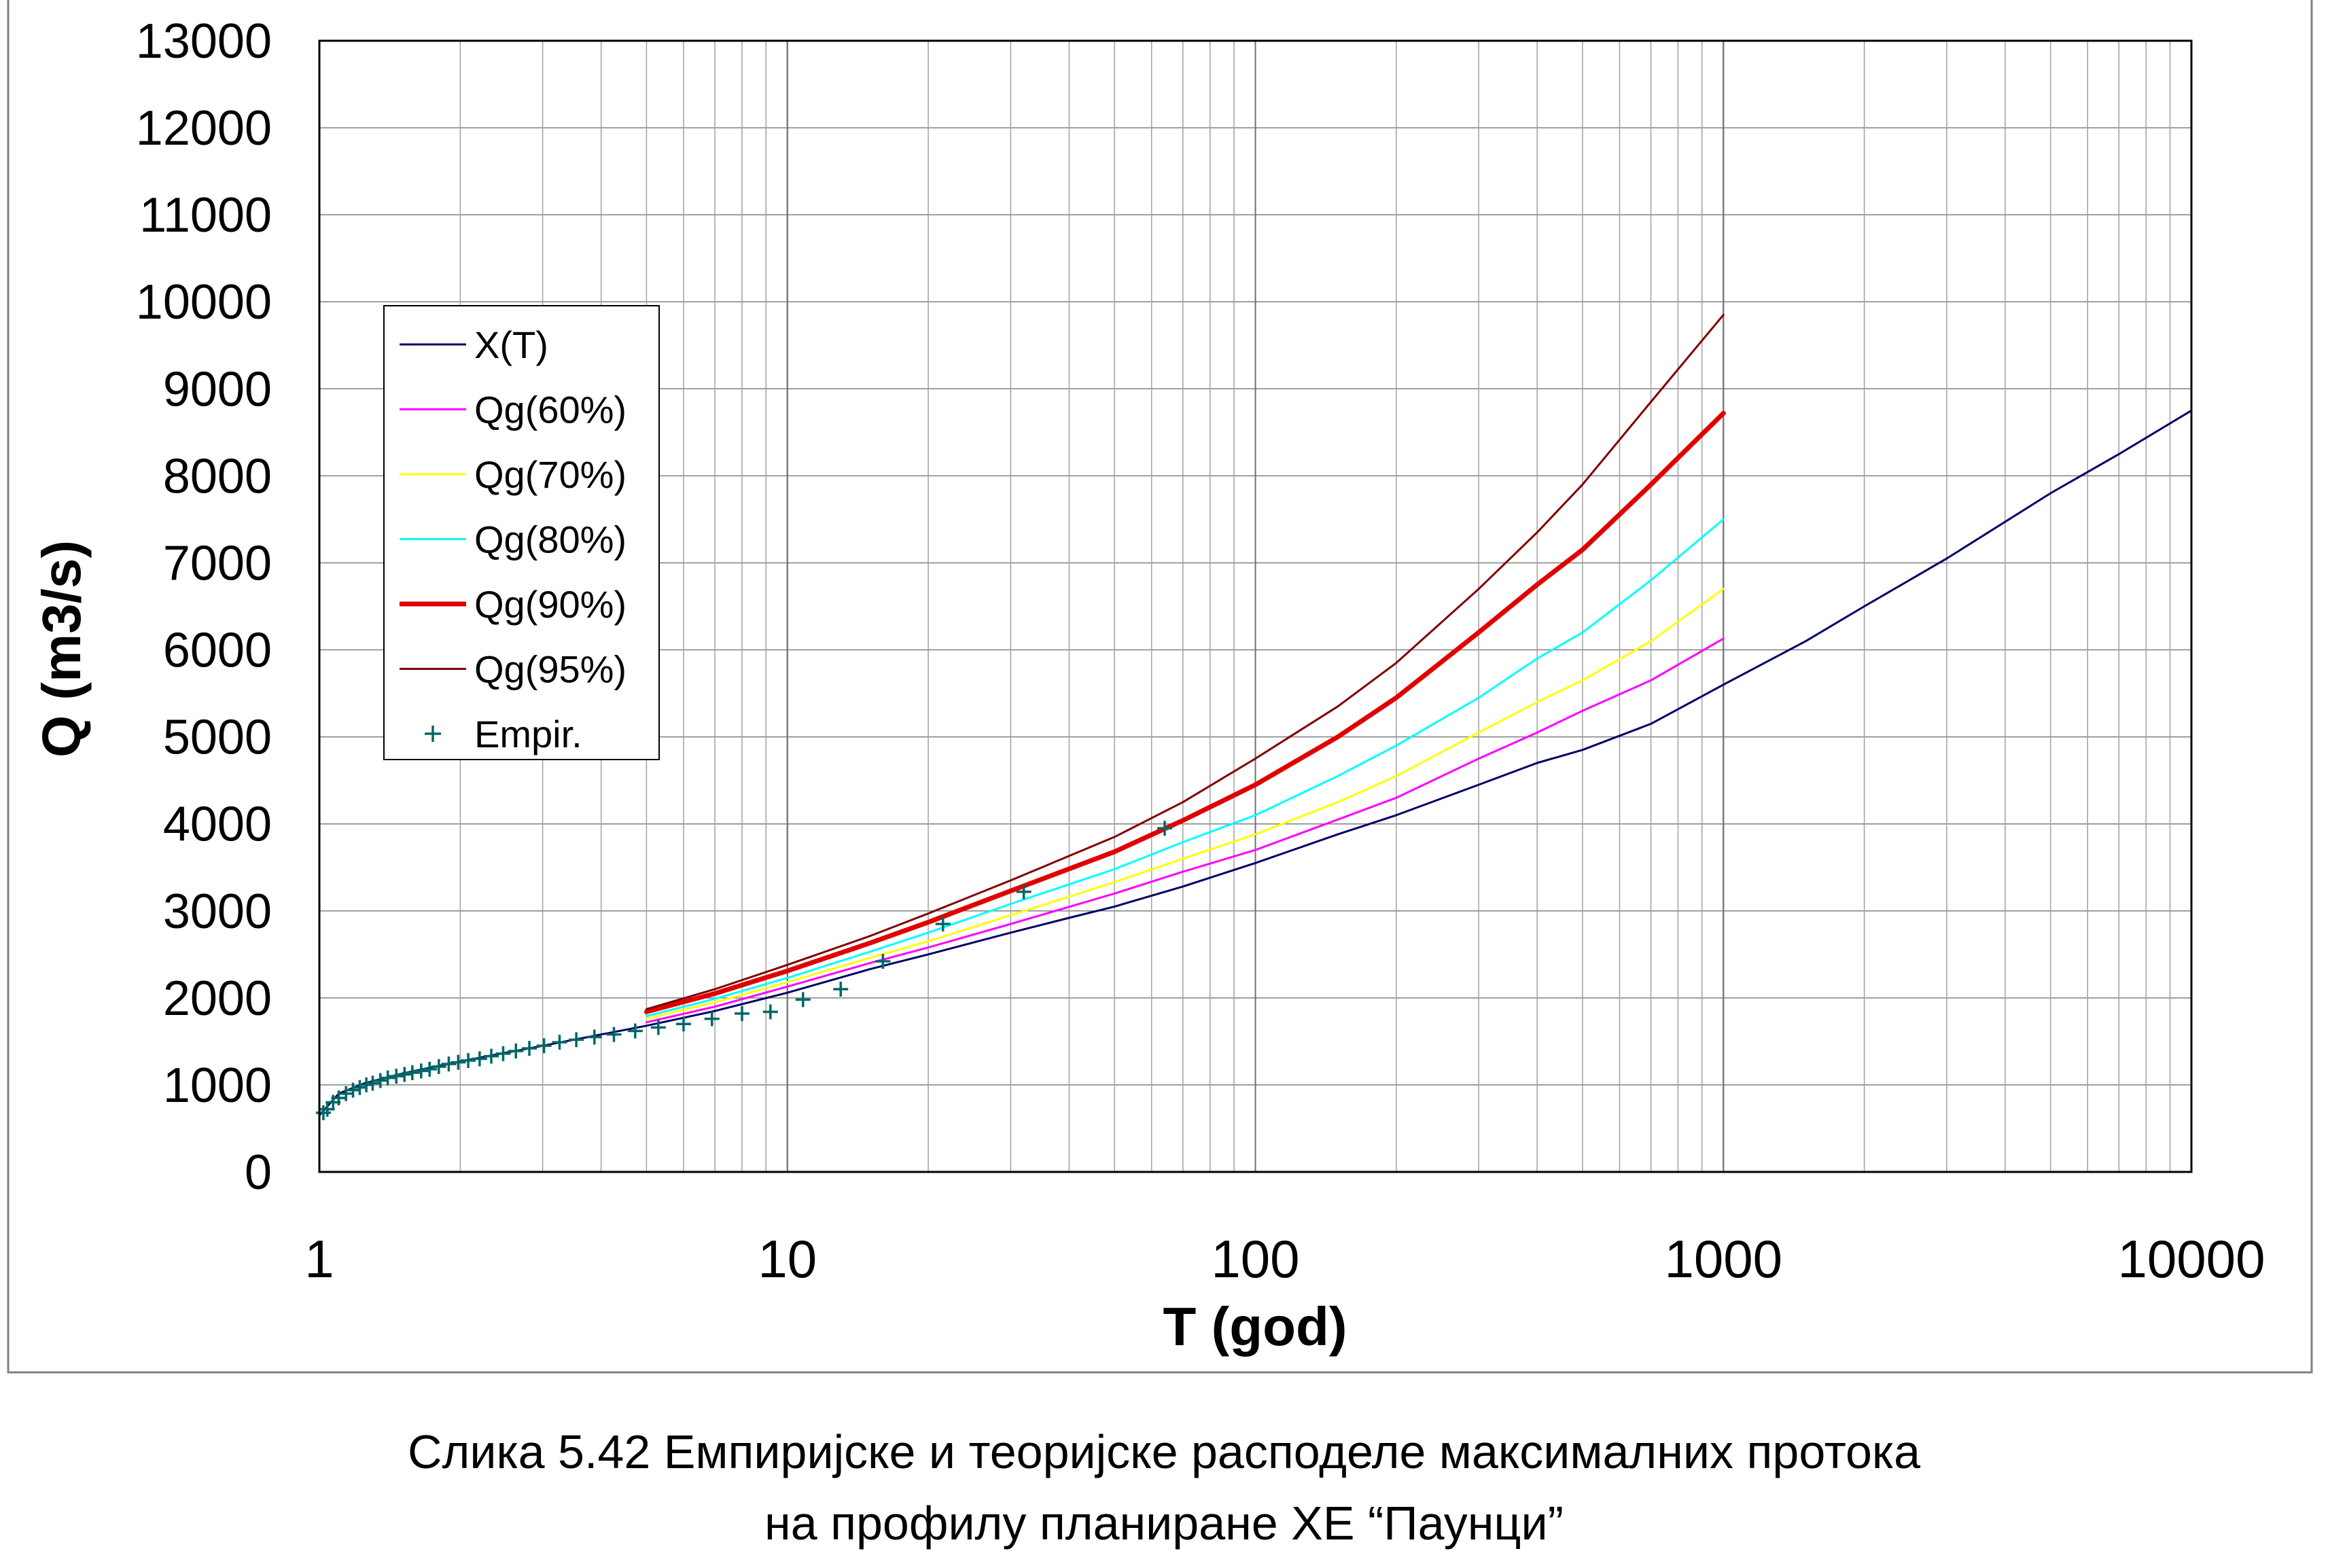  Describe the element at coordinates (1723, 1259) in the screenshot. I see `x-tick-label: 1000` at that location.